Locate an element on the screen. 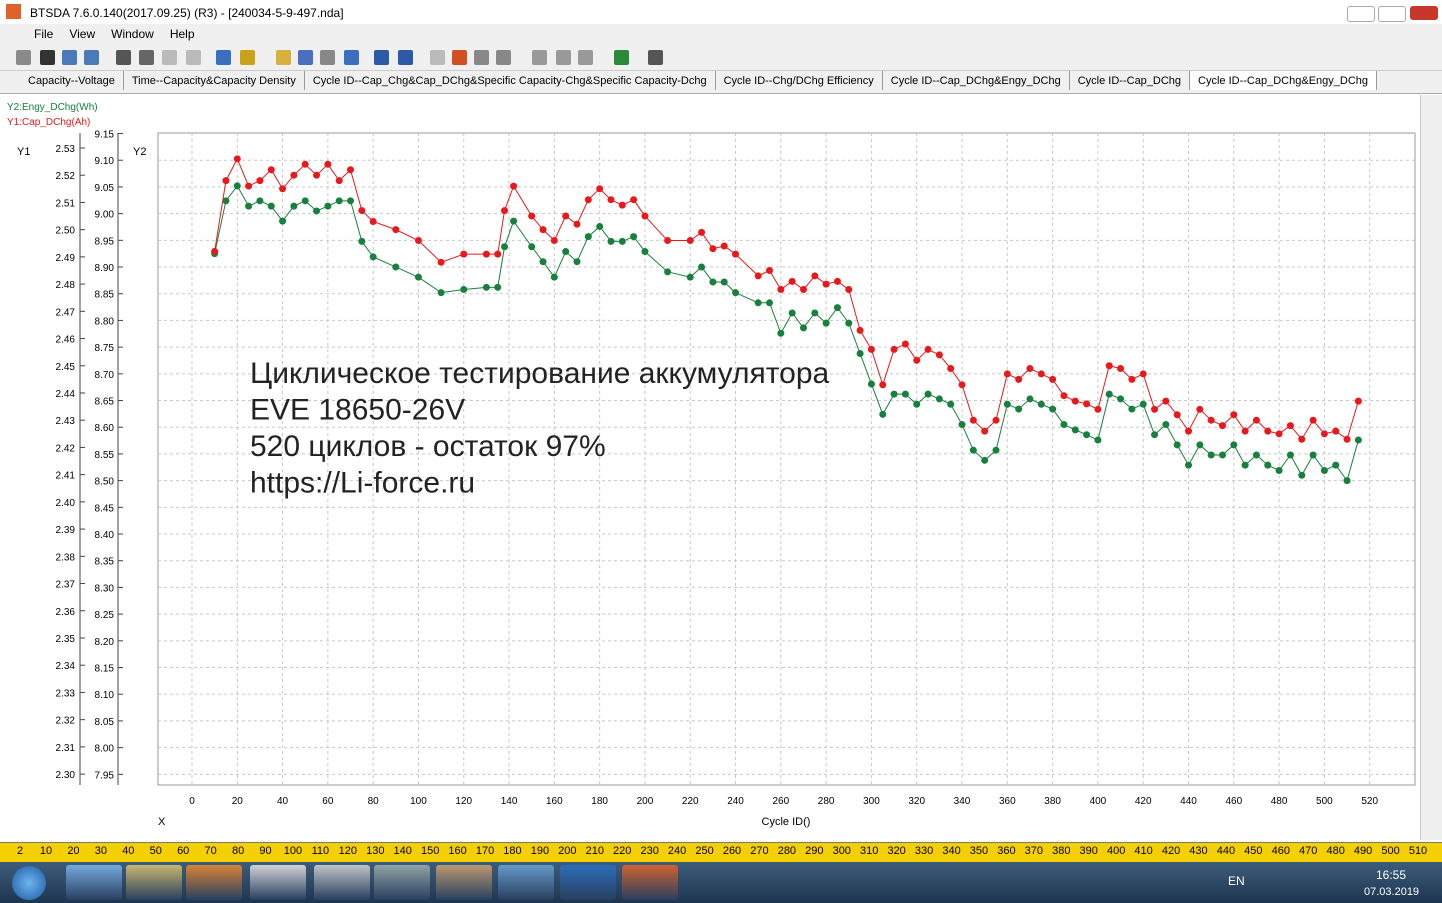  menu-item: View is located at coordinates (82, 34).